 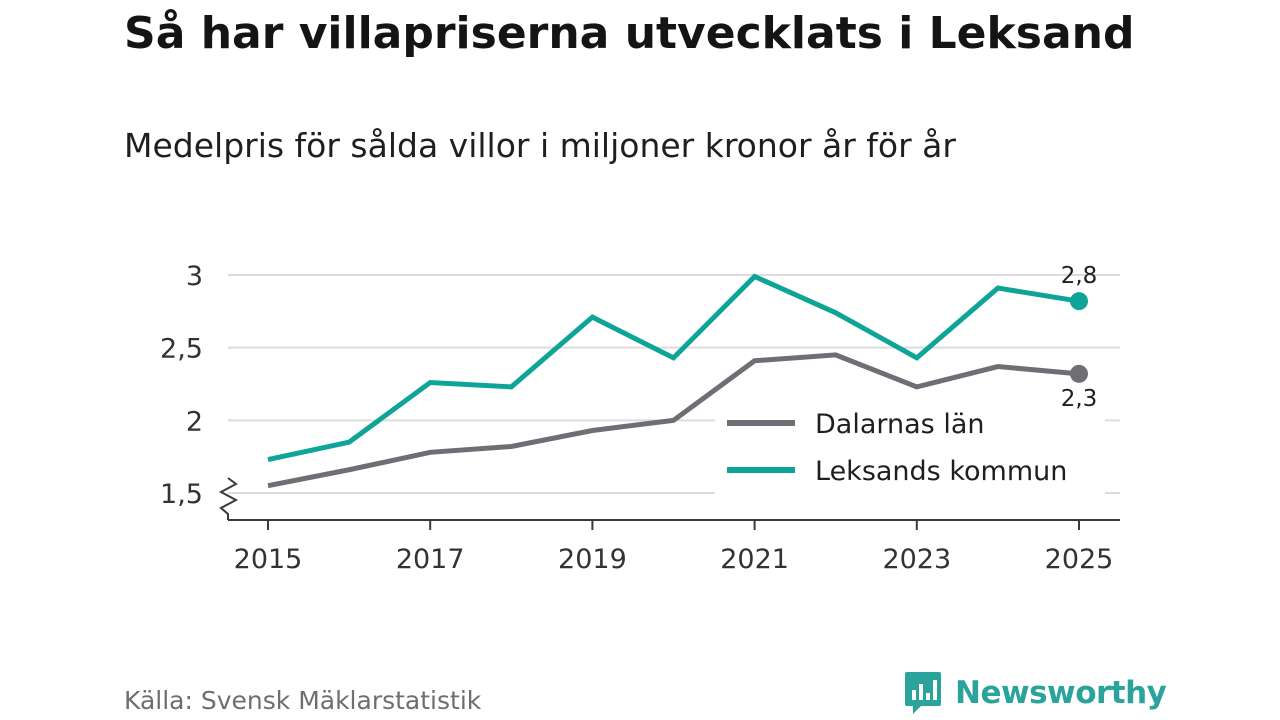 I want to click on legend-background, so click(x=910, y=448).